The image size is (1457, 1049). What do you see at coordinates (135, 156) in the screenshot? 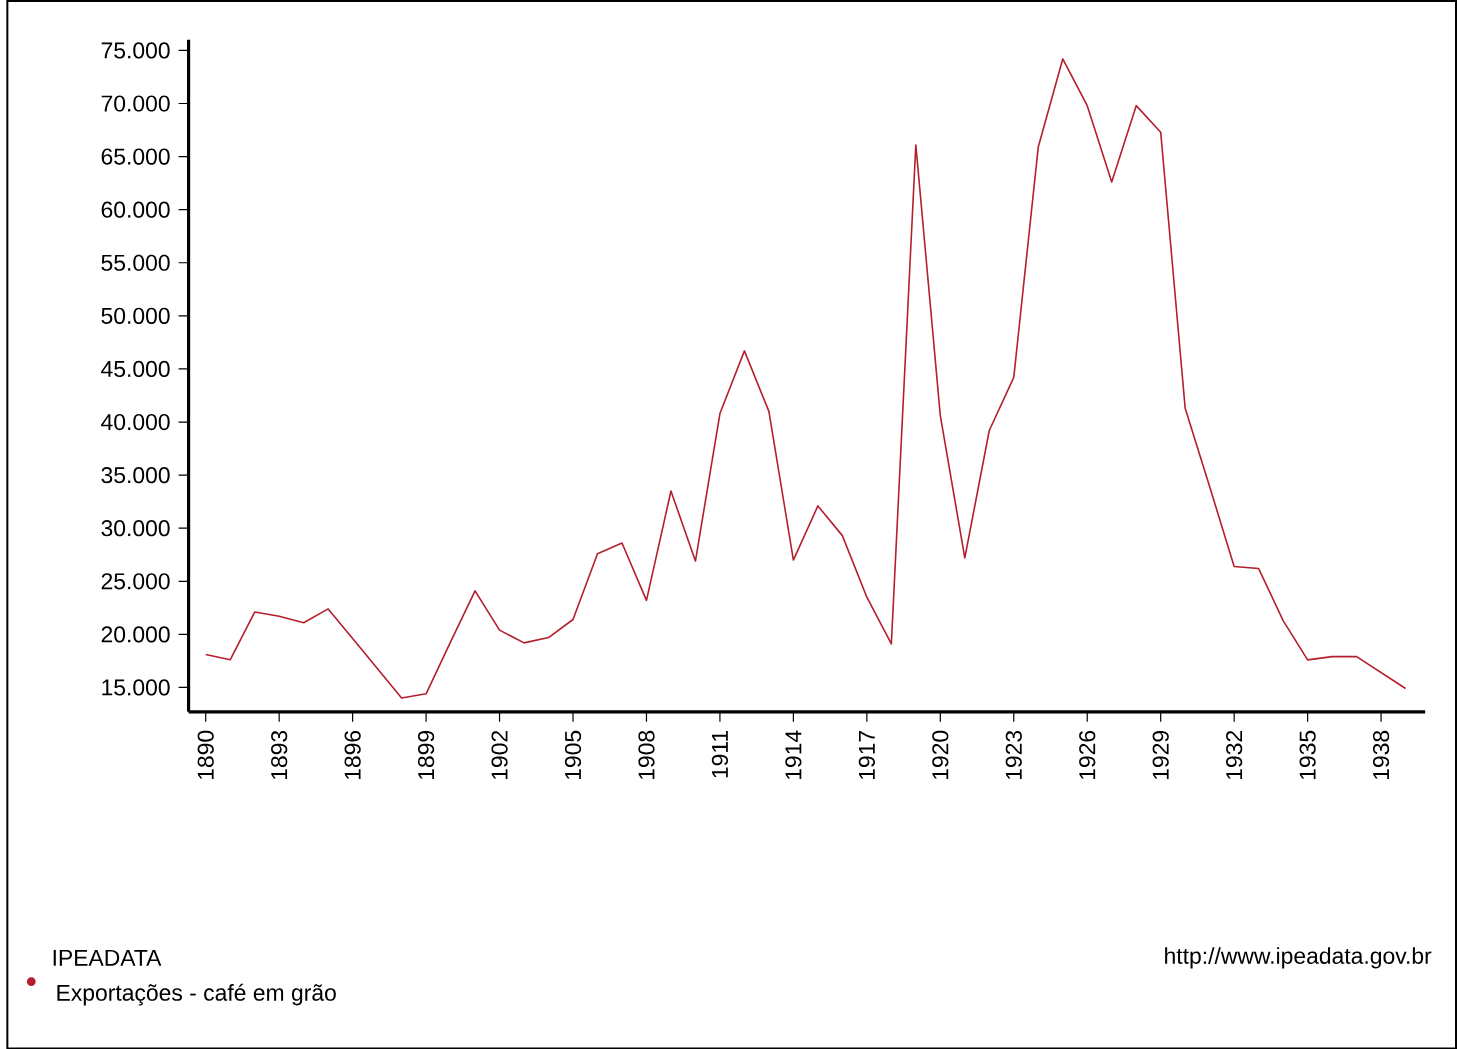
I see `y-tick-label: 65.000` at bounding box center [135, 156].